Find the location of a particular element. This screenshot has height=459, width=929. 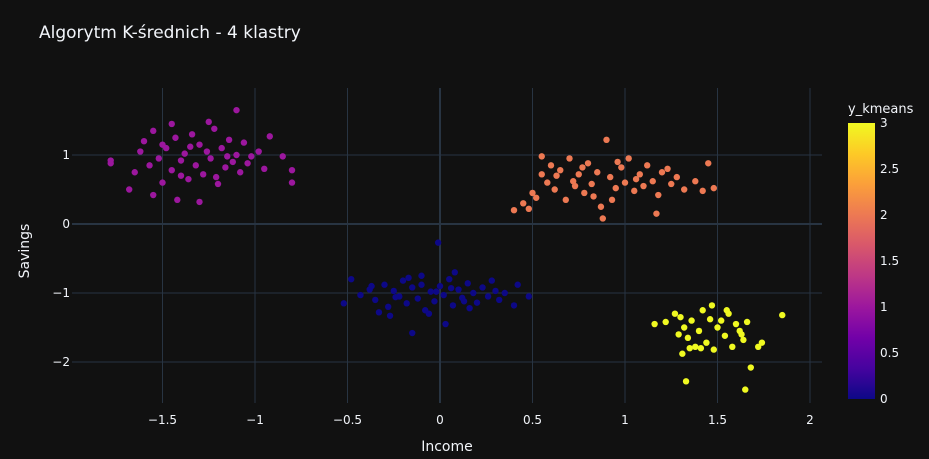

y-tick-label: 1 is located at coordinates (66, 155).